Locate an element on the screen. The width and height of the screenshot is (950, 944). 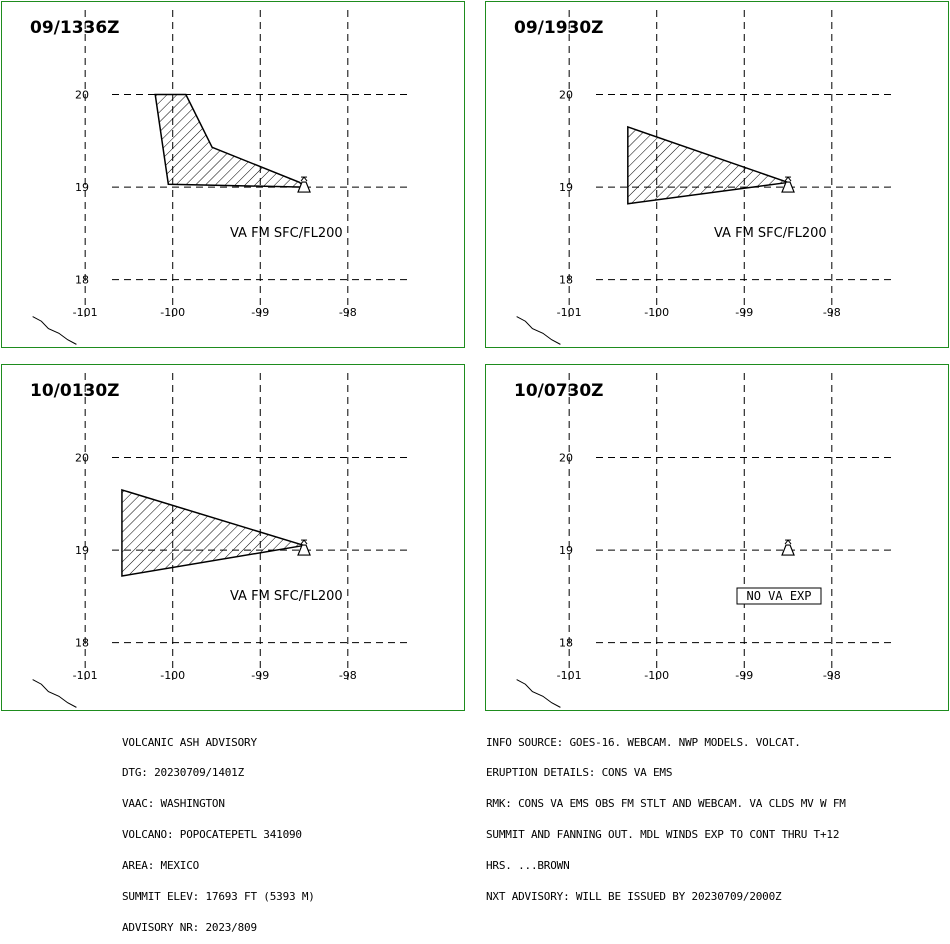
map-svg: -101 -100 -99 -98 18 19 20 NO VA EXP is located at coordinates (705, 540).